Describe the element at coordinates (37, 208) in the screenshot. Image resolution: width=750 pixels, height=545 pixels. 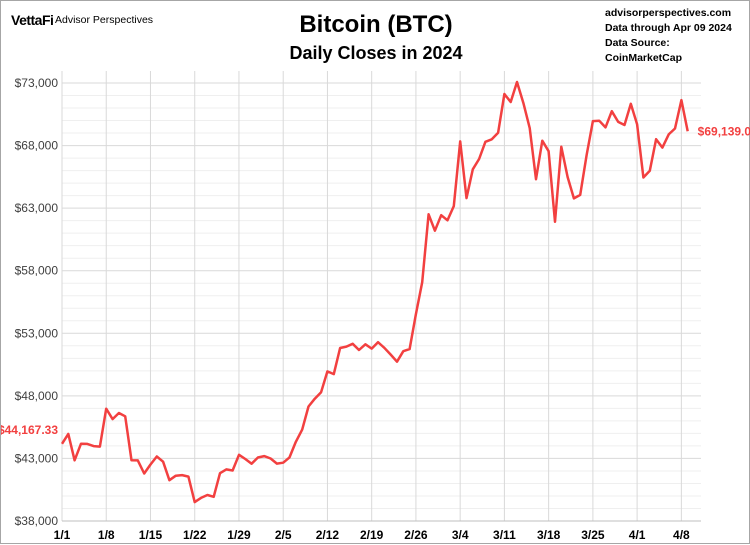
I see `y-tick-label: $63,000` at that location.